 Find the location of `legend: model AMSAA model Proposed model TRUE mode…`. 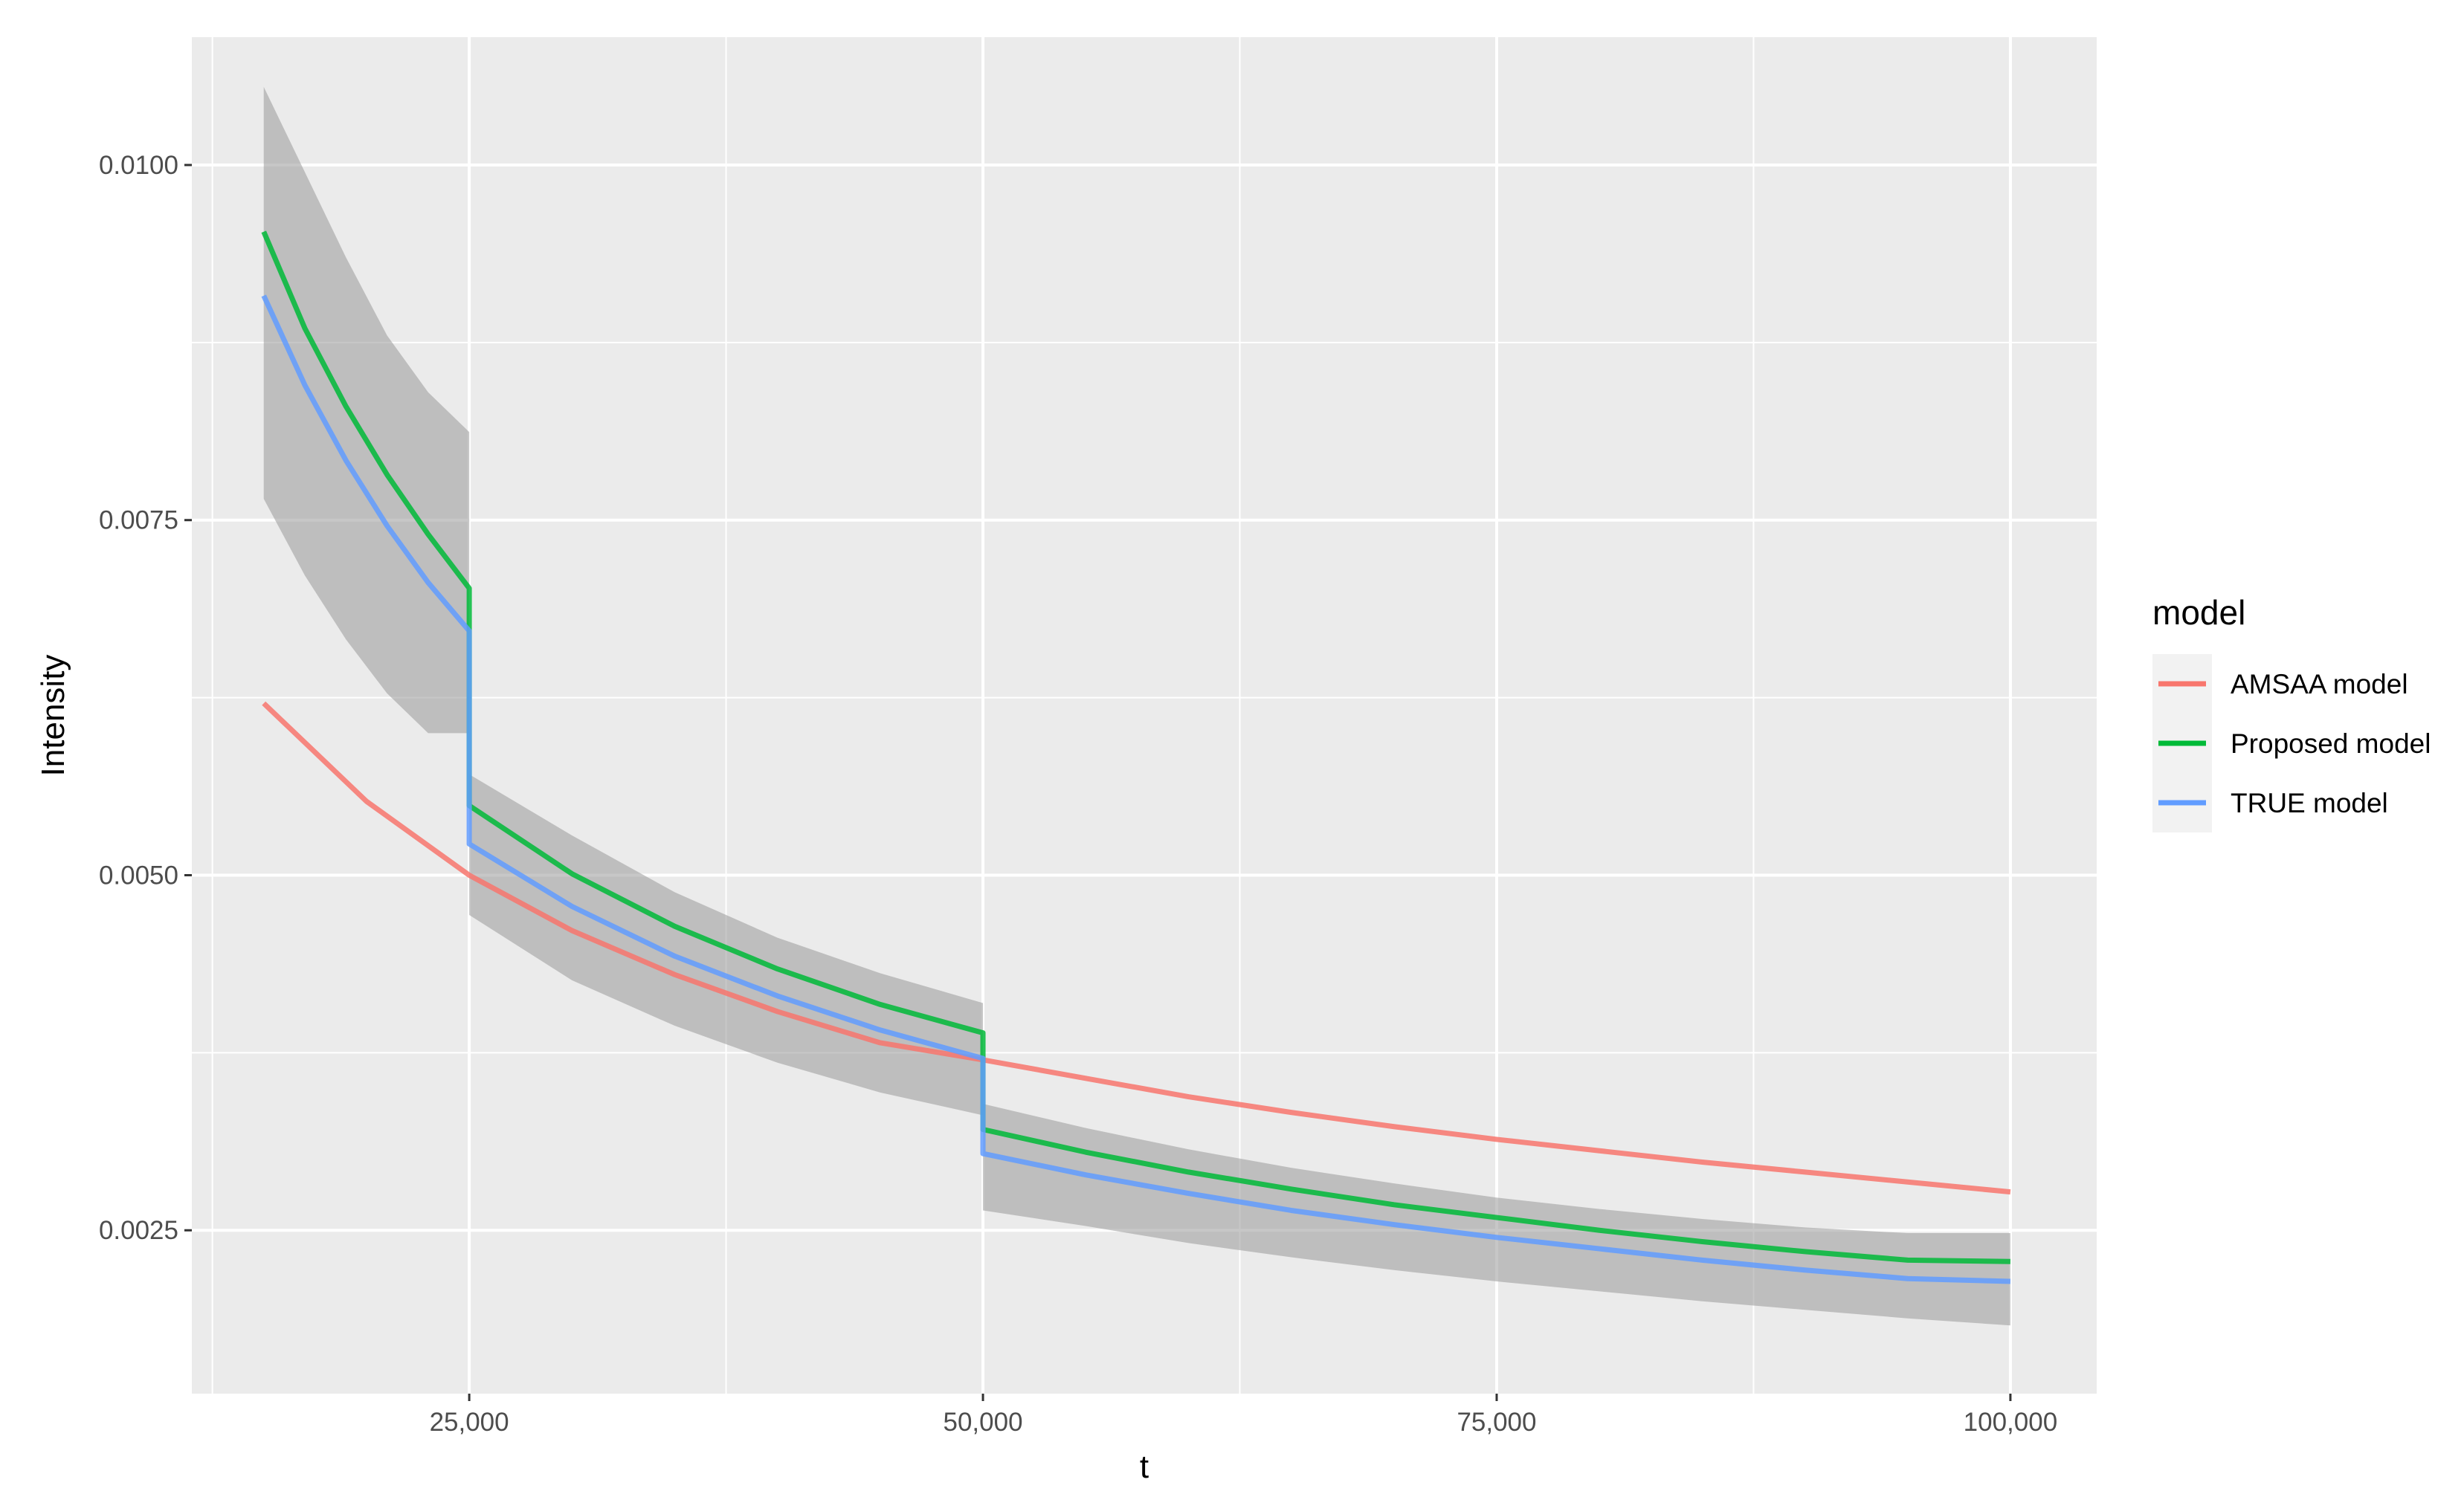

legend: model AMSAA model Proposed model TRUE mode… is located at coordinates (2291, 712).